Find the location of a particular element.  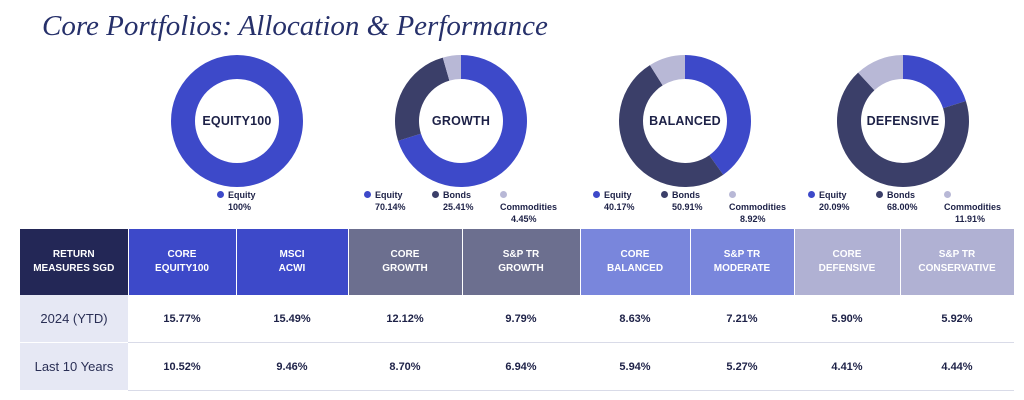

header-line2: MODERATE is located at coordinates (742, 268).